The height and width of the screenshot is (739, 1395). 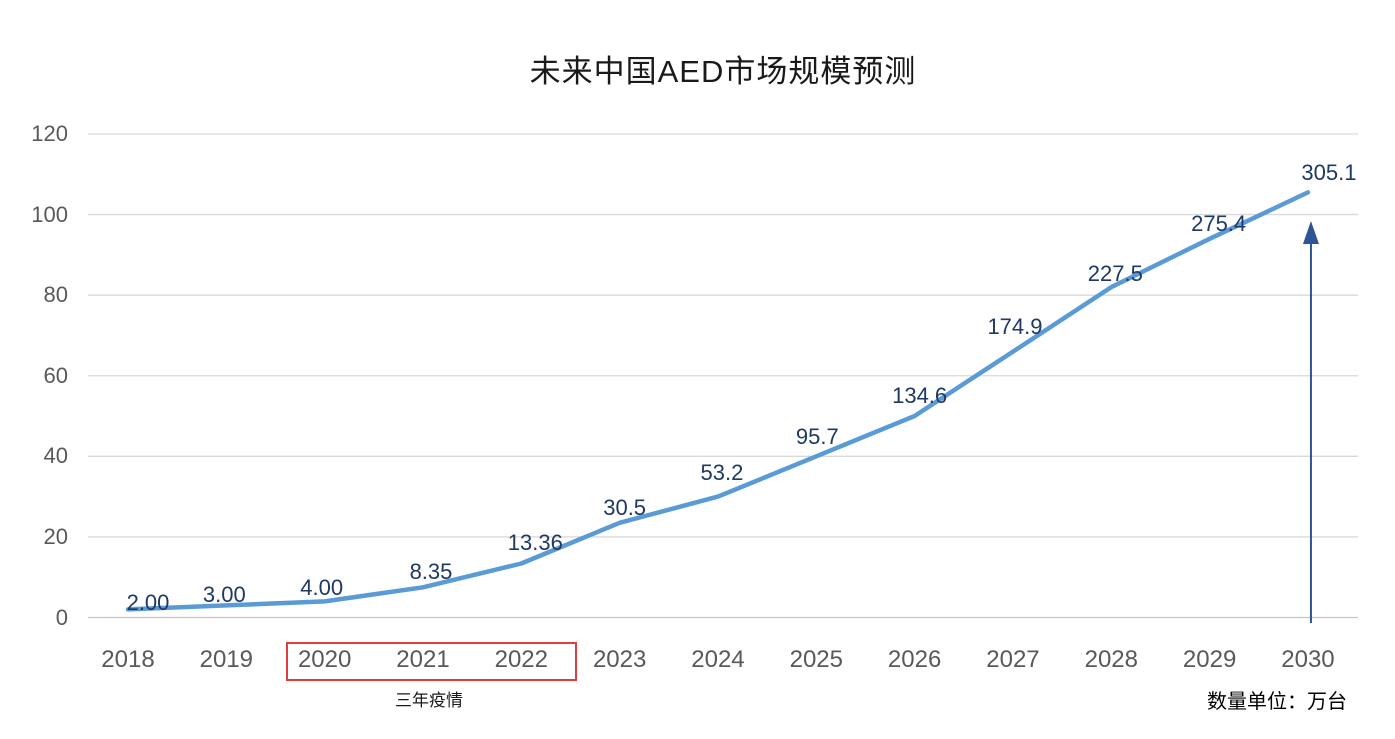 What do you see at coordinates (1329, 173) in the screenshot?
I see `data-label-2030: 305.1` at bounding box center [1329, 173].